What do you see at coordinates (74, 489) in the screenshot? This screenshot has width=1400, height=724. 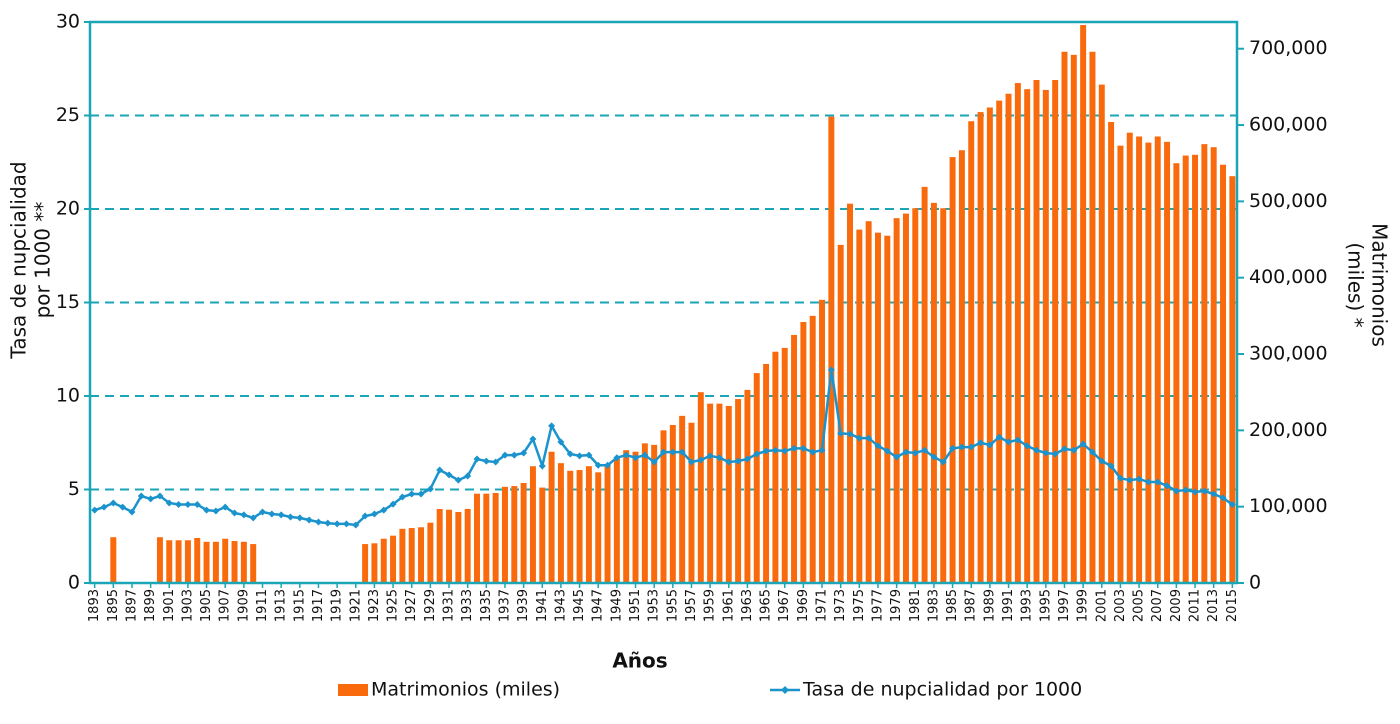 I see `y-tick-label: 5` at bounding box center [74, 489].